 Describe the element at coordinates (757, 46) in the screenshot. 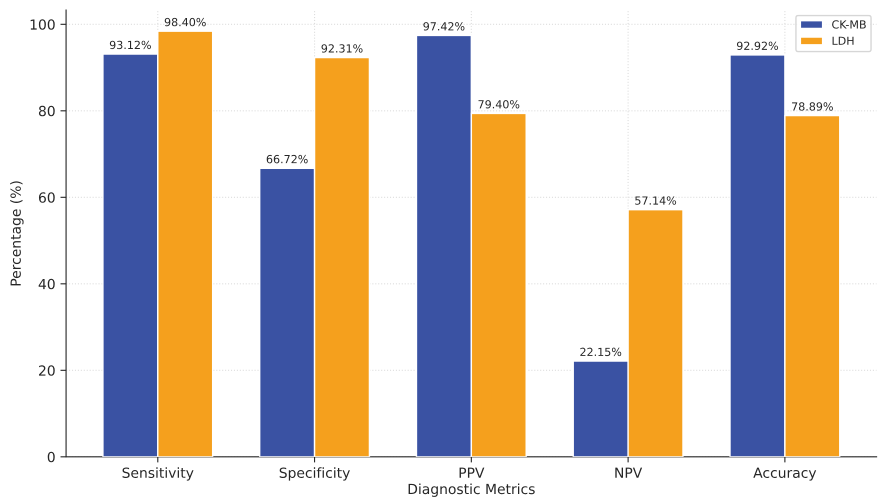

I see `data-label: 92.92%` at that location.